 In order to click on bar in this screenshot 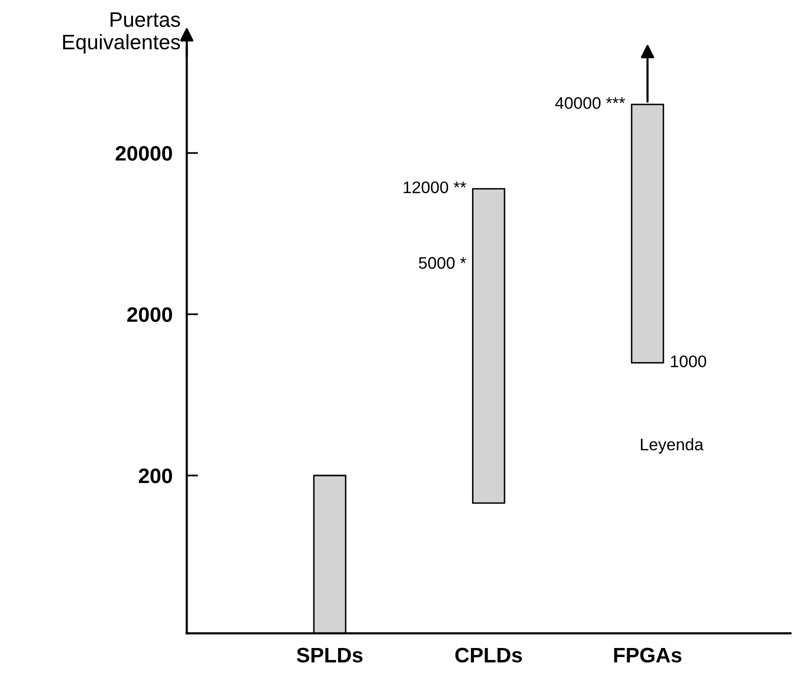, I will do `click(489, 346)`.